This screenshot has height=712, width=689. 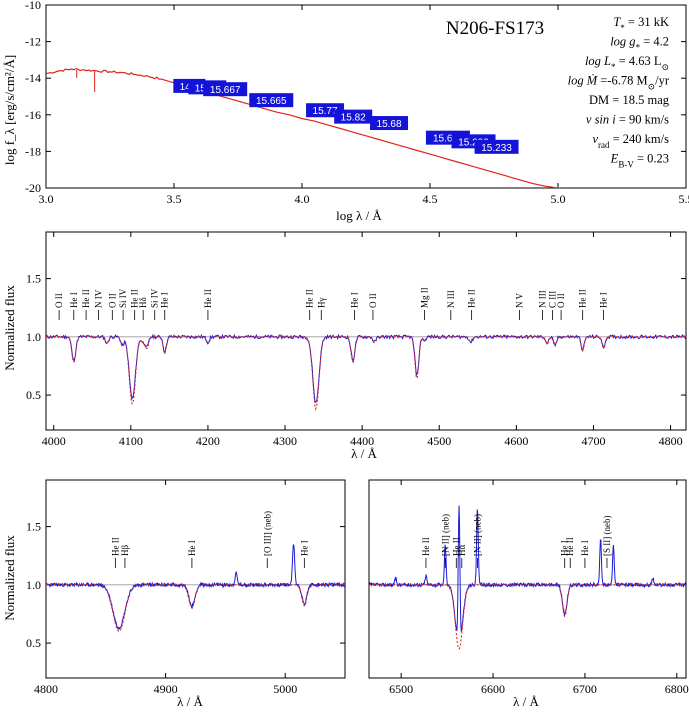 What do you see at coordinates (604, 145) in the screenshot?
I see `parameter-subscript: rad` at bounding box center [604, 145].